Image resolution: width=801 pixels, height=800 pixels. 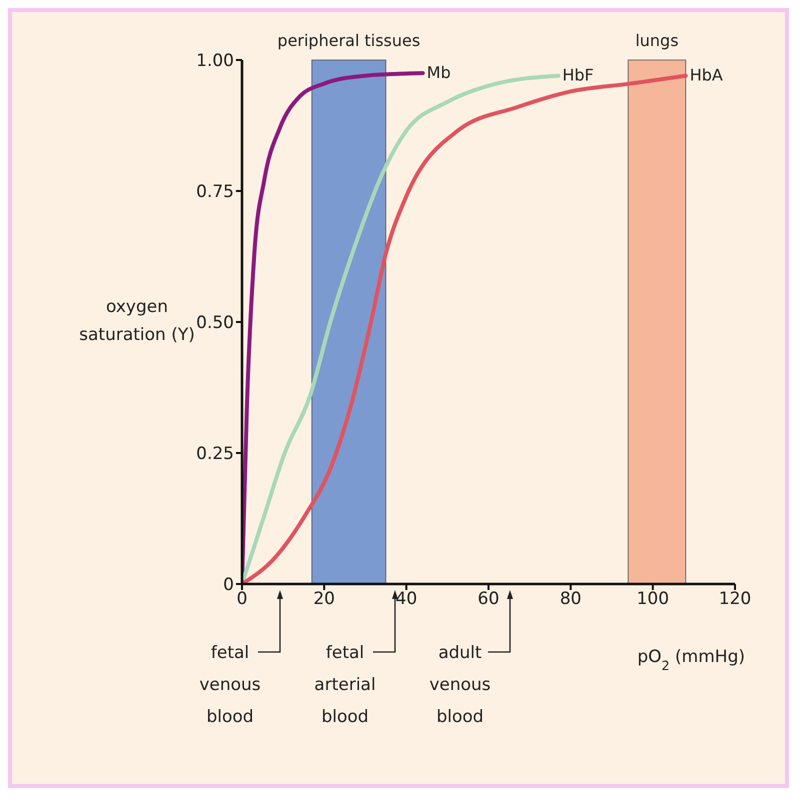 What do you see at coordinates (348, 40) in the screenshot?
I see `band-label: peripheral tissues` at bounding box center [348, 40].